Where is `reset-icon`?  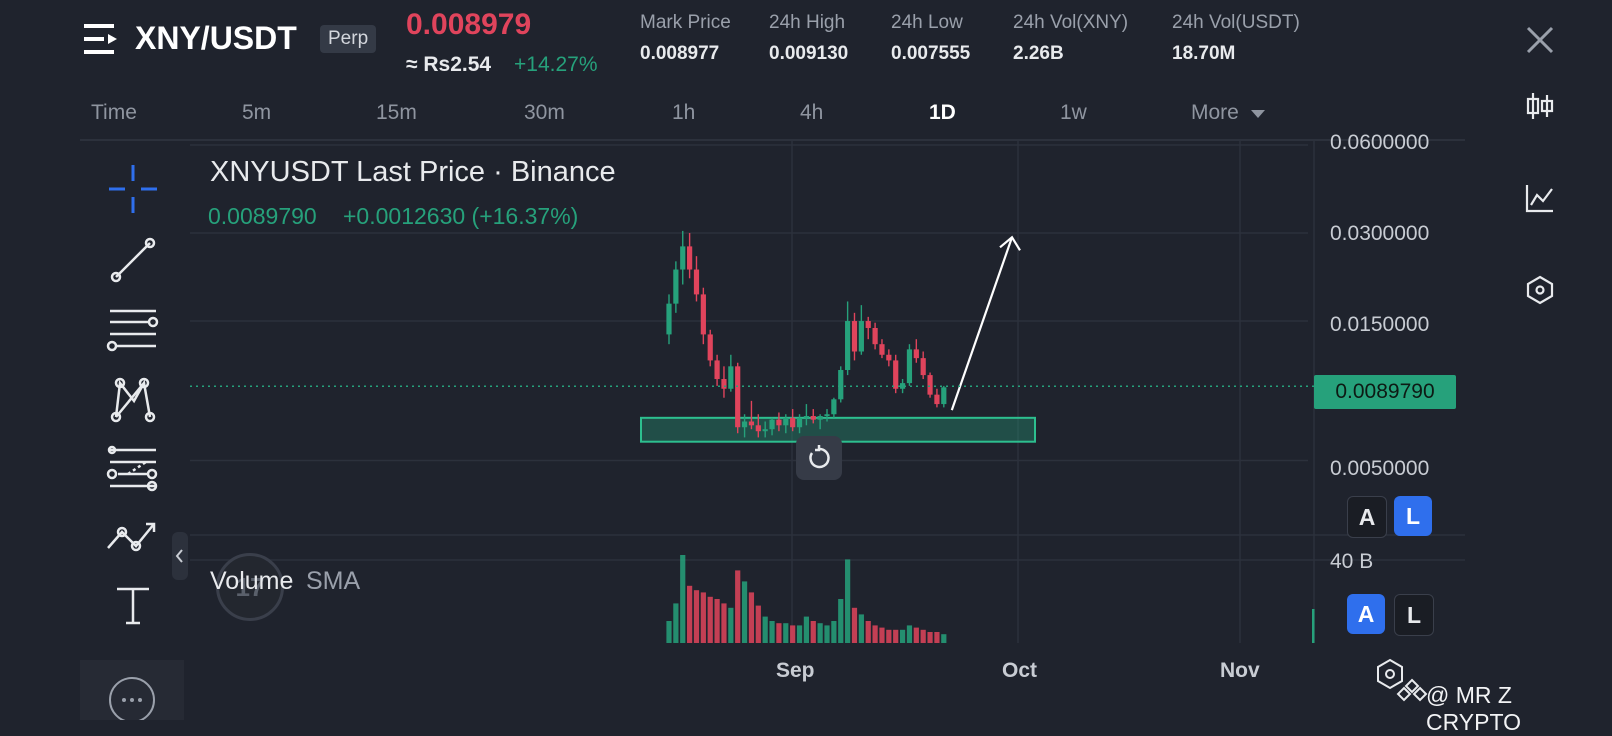
reset-icon is located at coordinates (819, 457).